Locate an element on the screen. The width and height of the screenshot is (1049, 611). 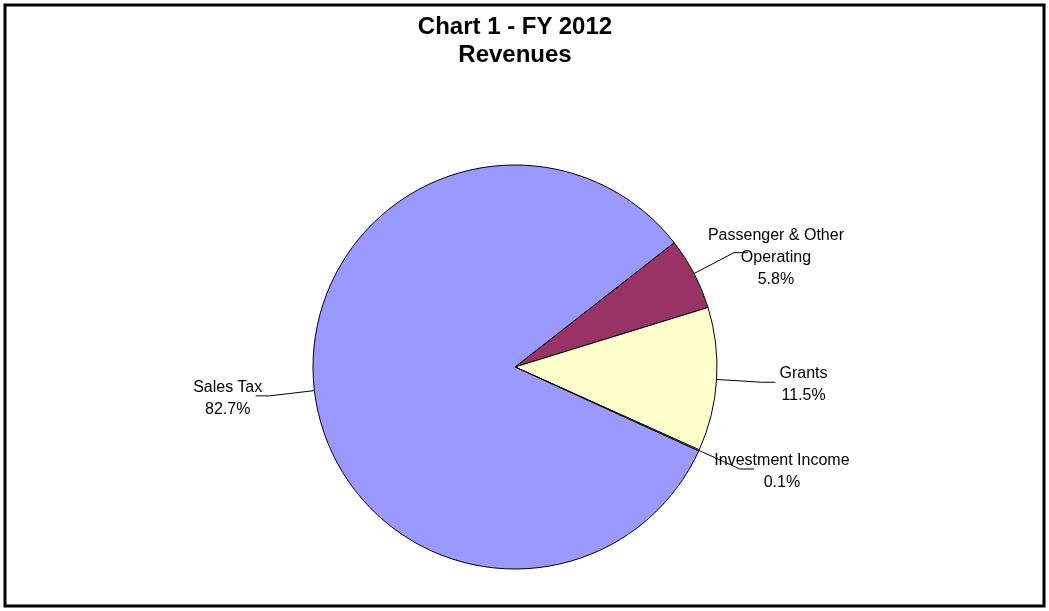
data-label: 0.1% is located at coordinates (782, 482).